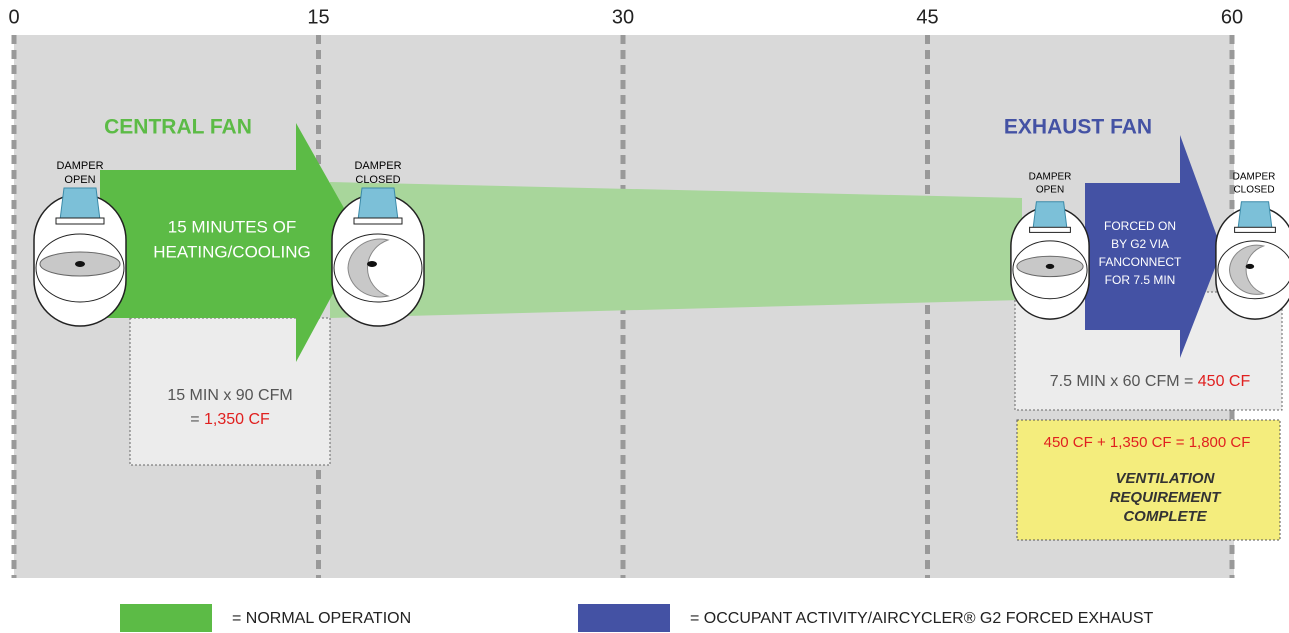  What do you see at coordinates (1140, 262) in the screenshot?
I see `arrow-text: FANCONNECT` at bounding box center [1140, 262].